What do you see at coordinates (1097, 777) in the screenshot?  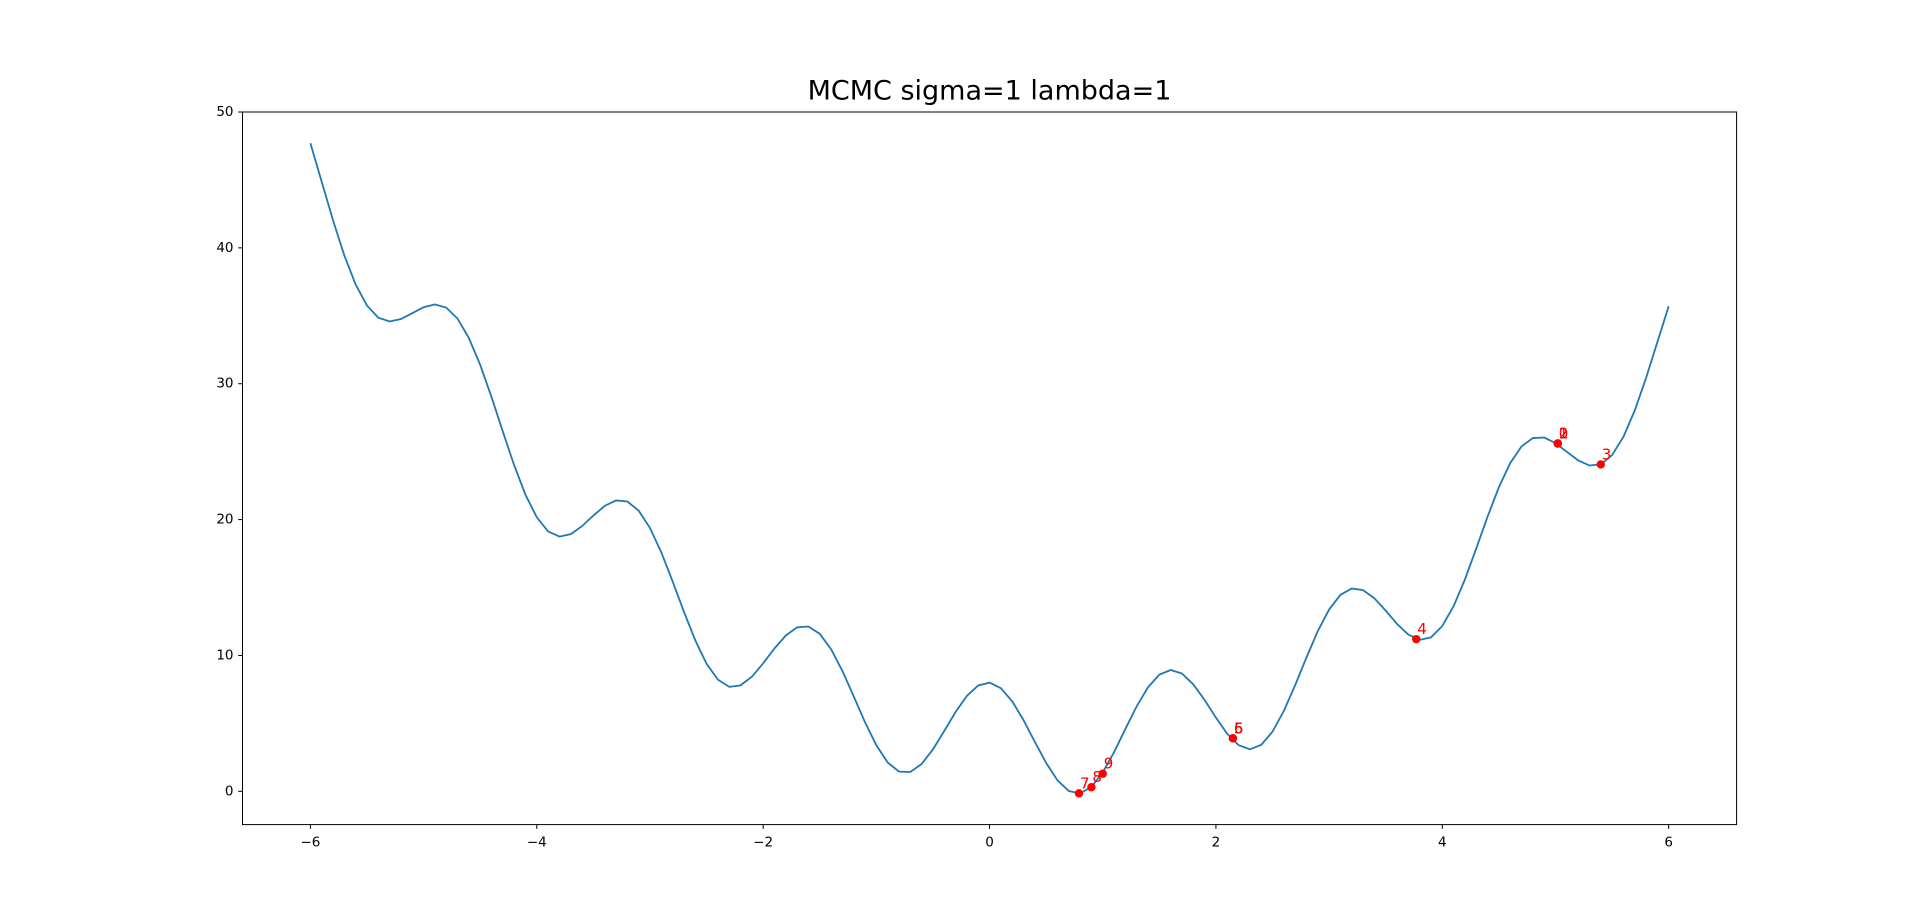 I see `sample-label: 8` at bounding box center [1097, 777].